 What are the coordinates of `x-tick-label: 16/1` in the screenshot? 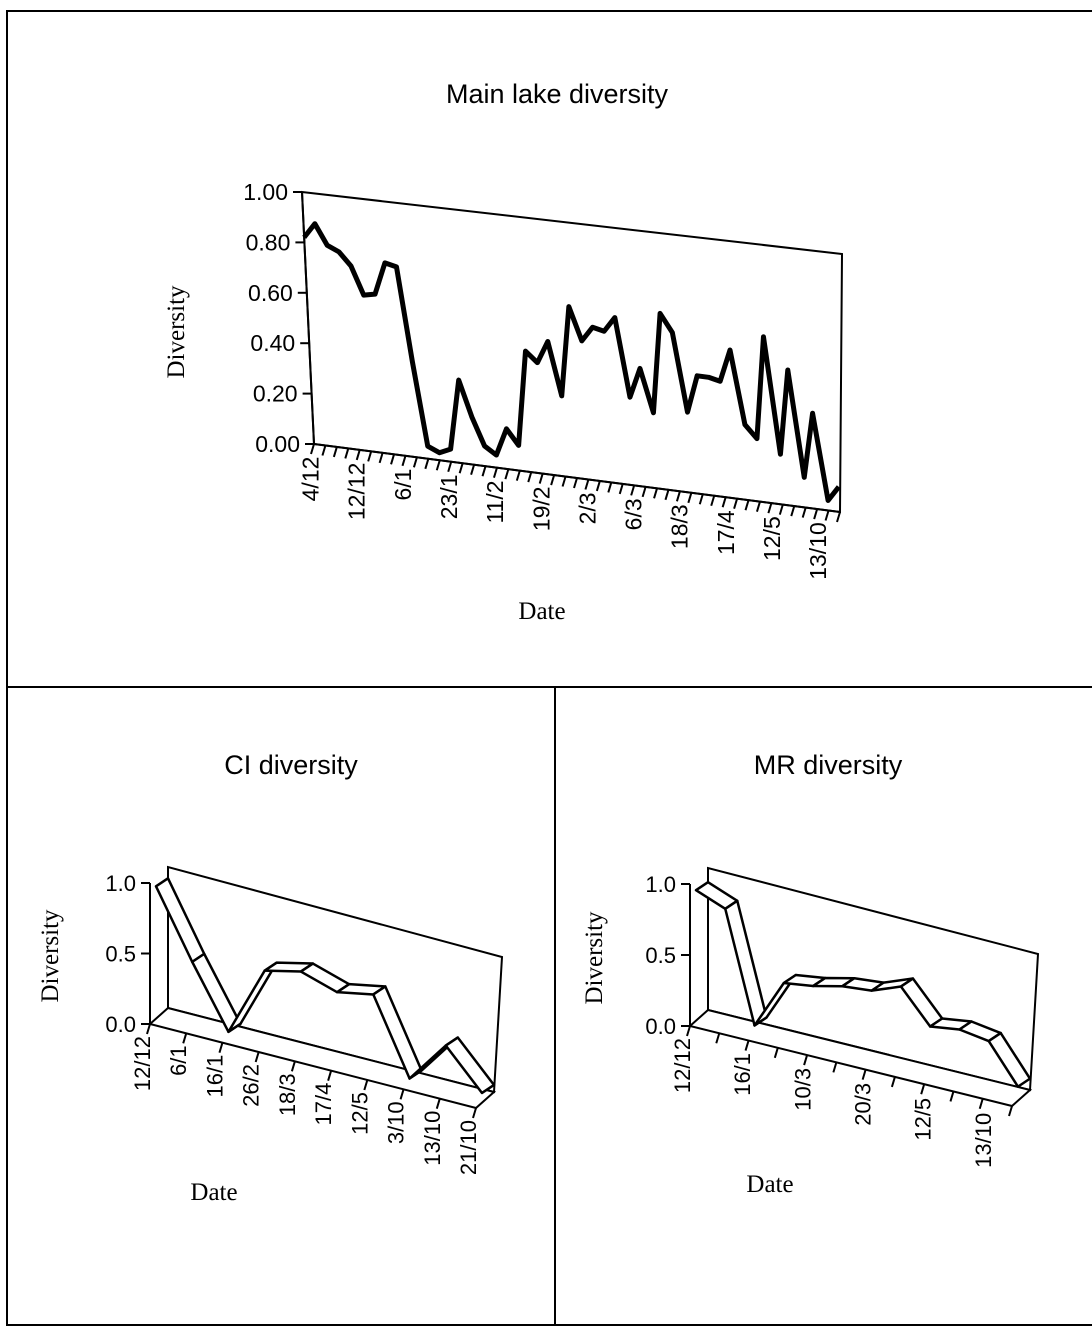 It's located at (742, 1074).